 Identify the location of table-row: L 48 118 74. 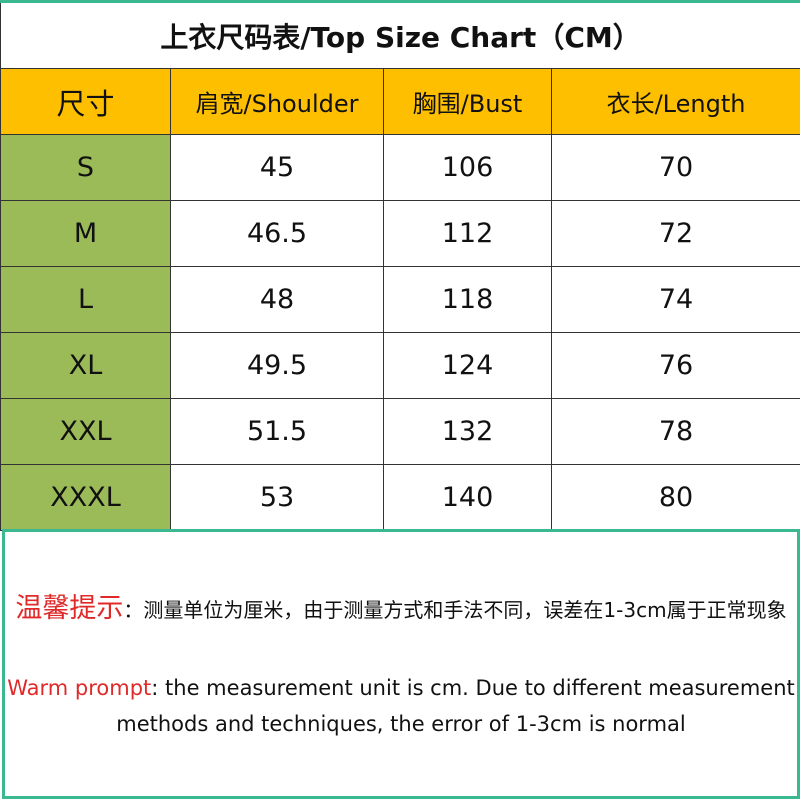
(400, 299).